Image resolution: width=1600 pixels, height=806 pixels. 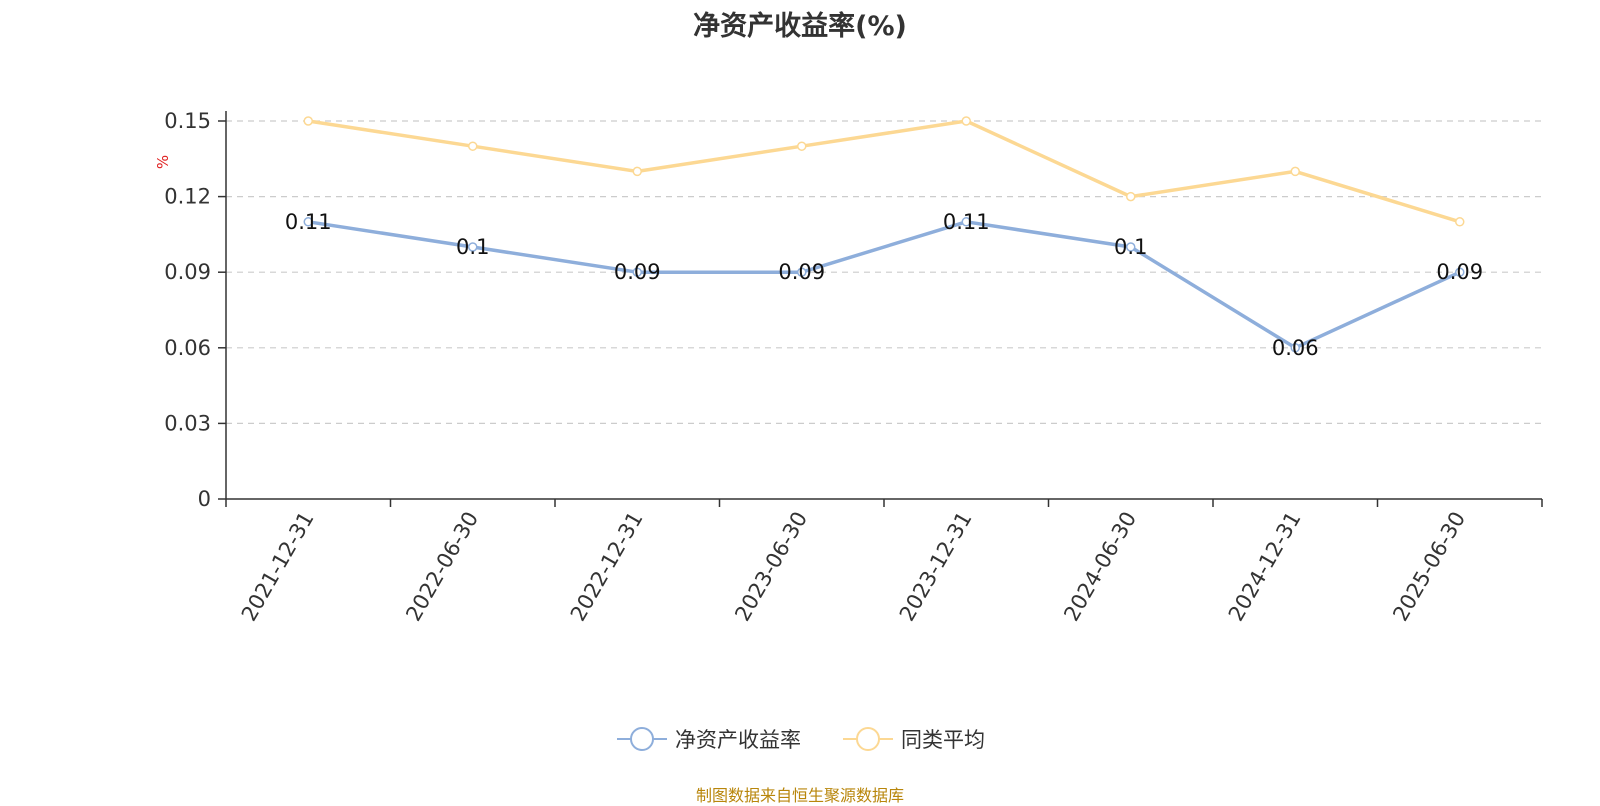 What do you see at coordinates (442, 567) in the screenshot?
I see `x-tick-label: 2022-06-30` at bounding box center [442, 567].